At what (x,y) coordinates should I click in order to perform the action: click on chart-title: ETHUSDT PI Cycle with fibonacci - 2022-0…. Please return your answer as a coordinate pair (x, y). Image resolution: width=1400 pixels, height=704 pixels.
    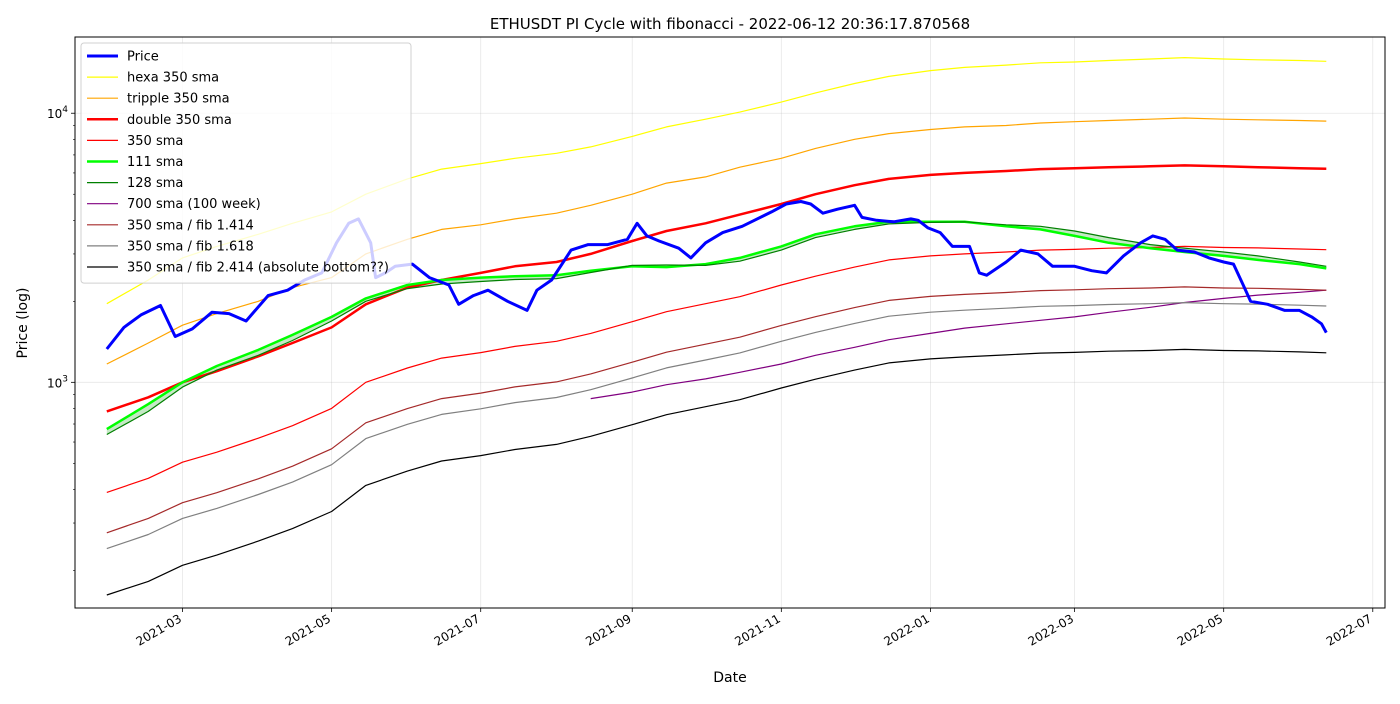
    Looking at the image, I should click on (730, 24).